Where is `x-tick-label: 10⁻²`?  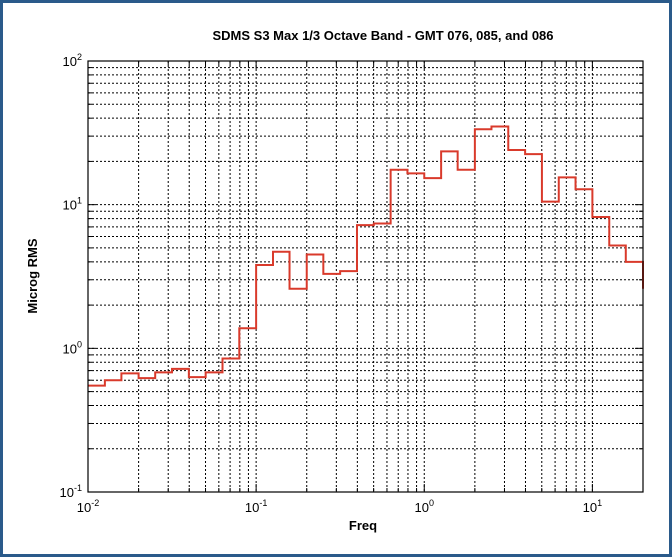 x-tick-label: 10⁻² is located at coordinates (88, 506).